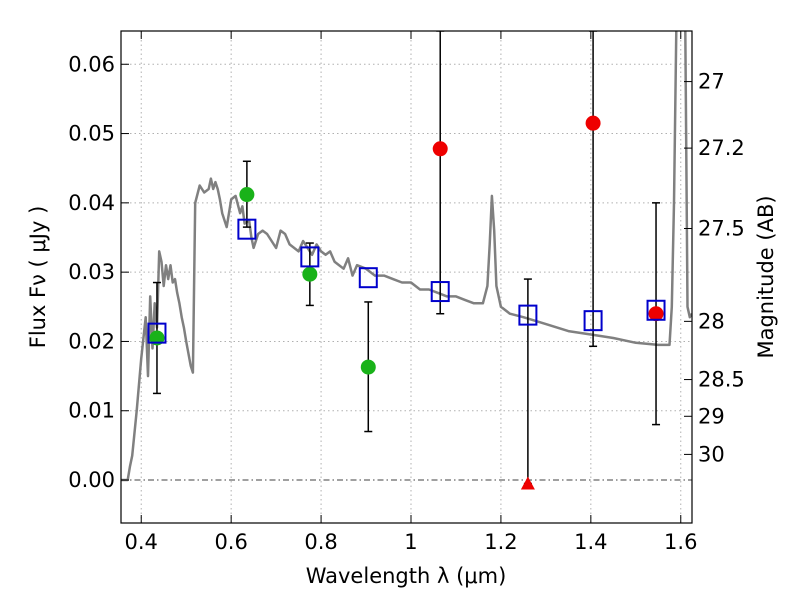 The width and height of the screenshot is (800, 600). I want to click on y-tick-label: 0.04, so click(91, 203).